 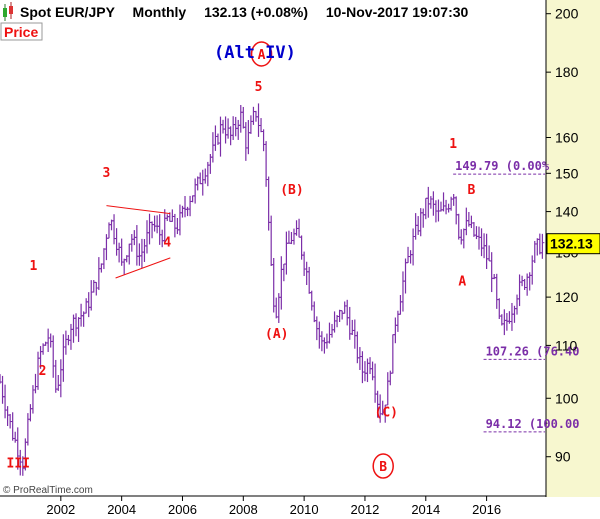 I want to click on x-tick-label: 2008, so click(x=243, y=509).